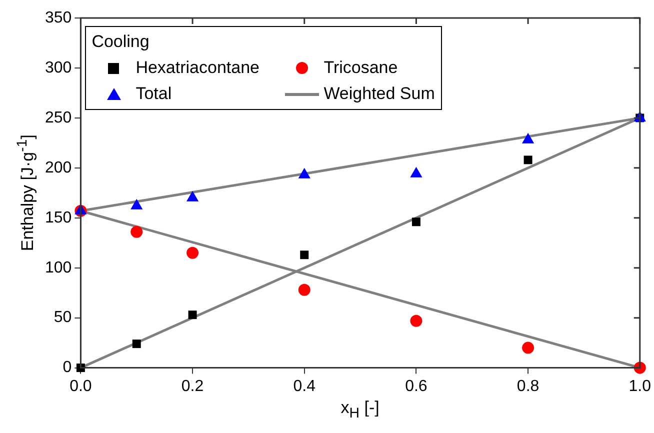 The width and height of the screenshot is (654, 433). Describe the element at coordinates (304, 386) in the screenshot. I see `x-tick-label: 0.4` at that location.